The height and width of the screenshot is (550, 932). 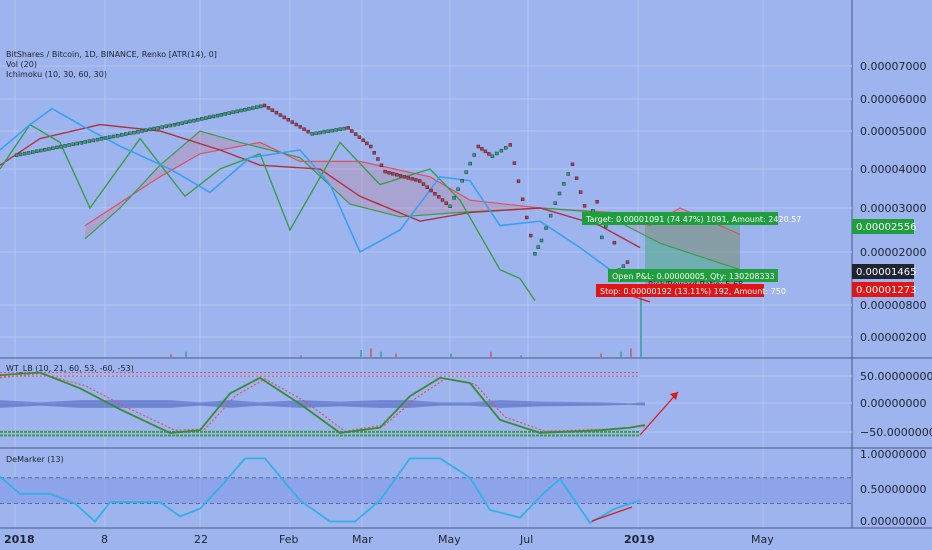 What do you see at coordinates (886, 272) in the screenshot?
I see `last-price-text: 0.00001465` at bounding box center [886, 272].